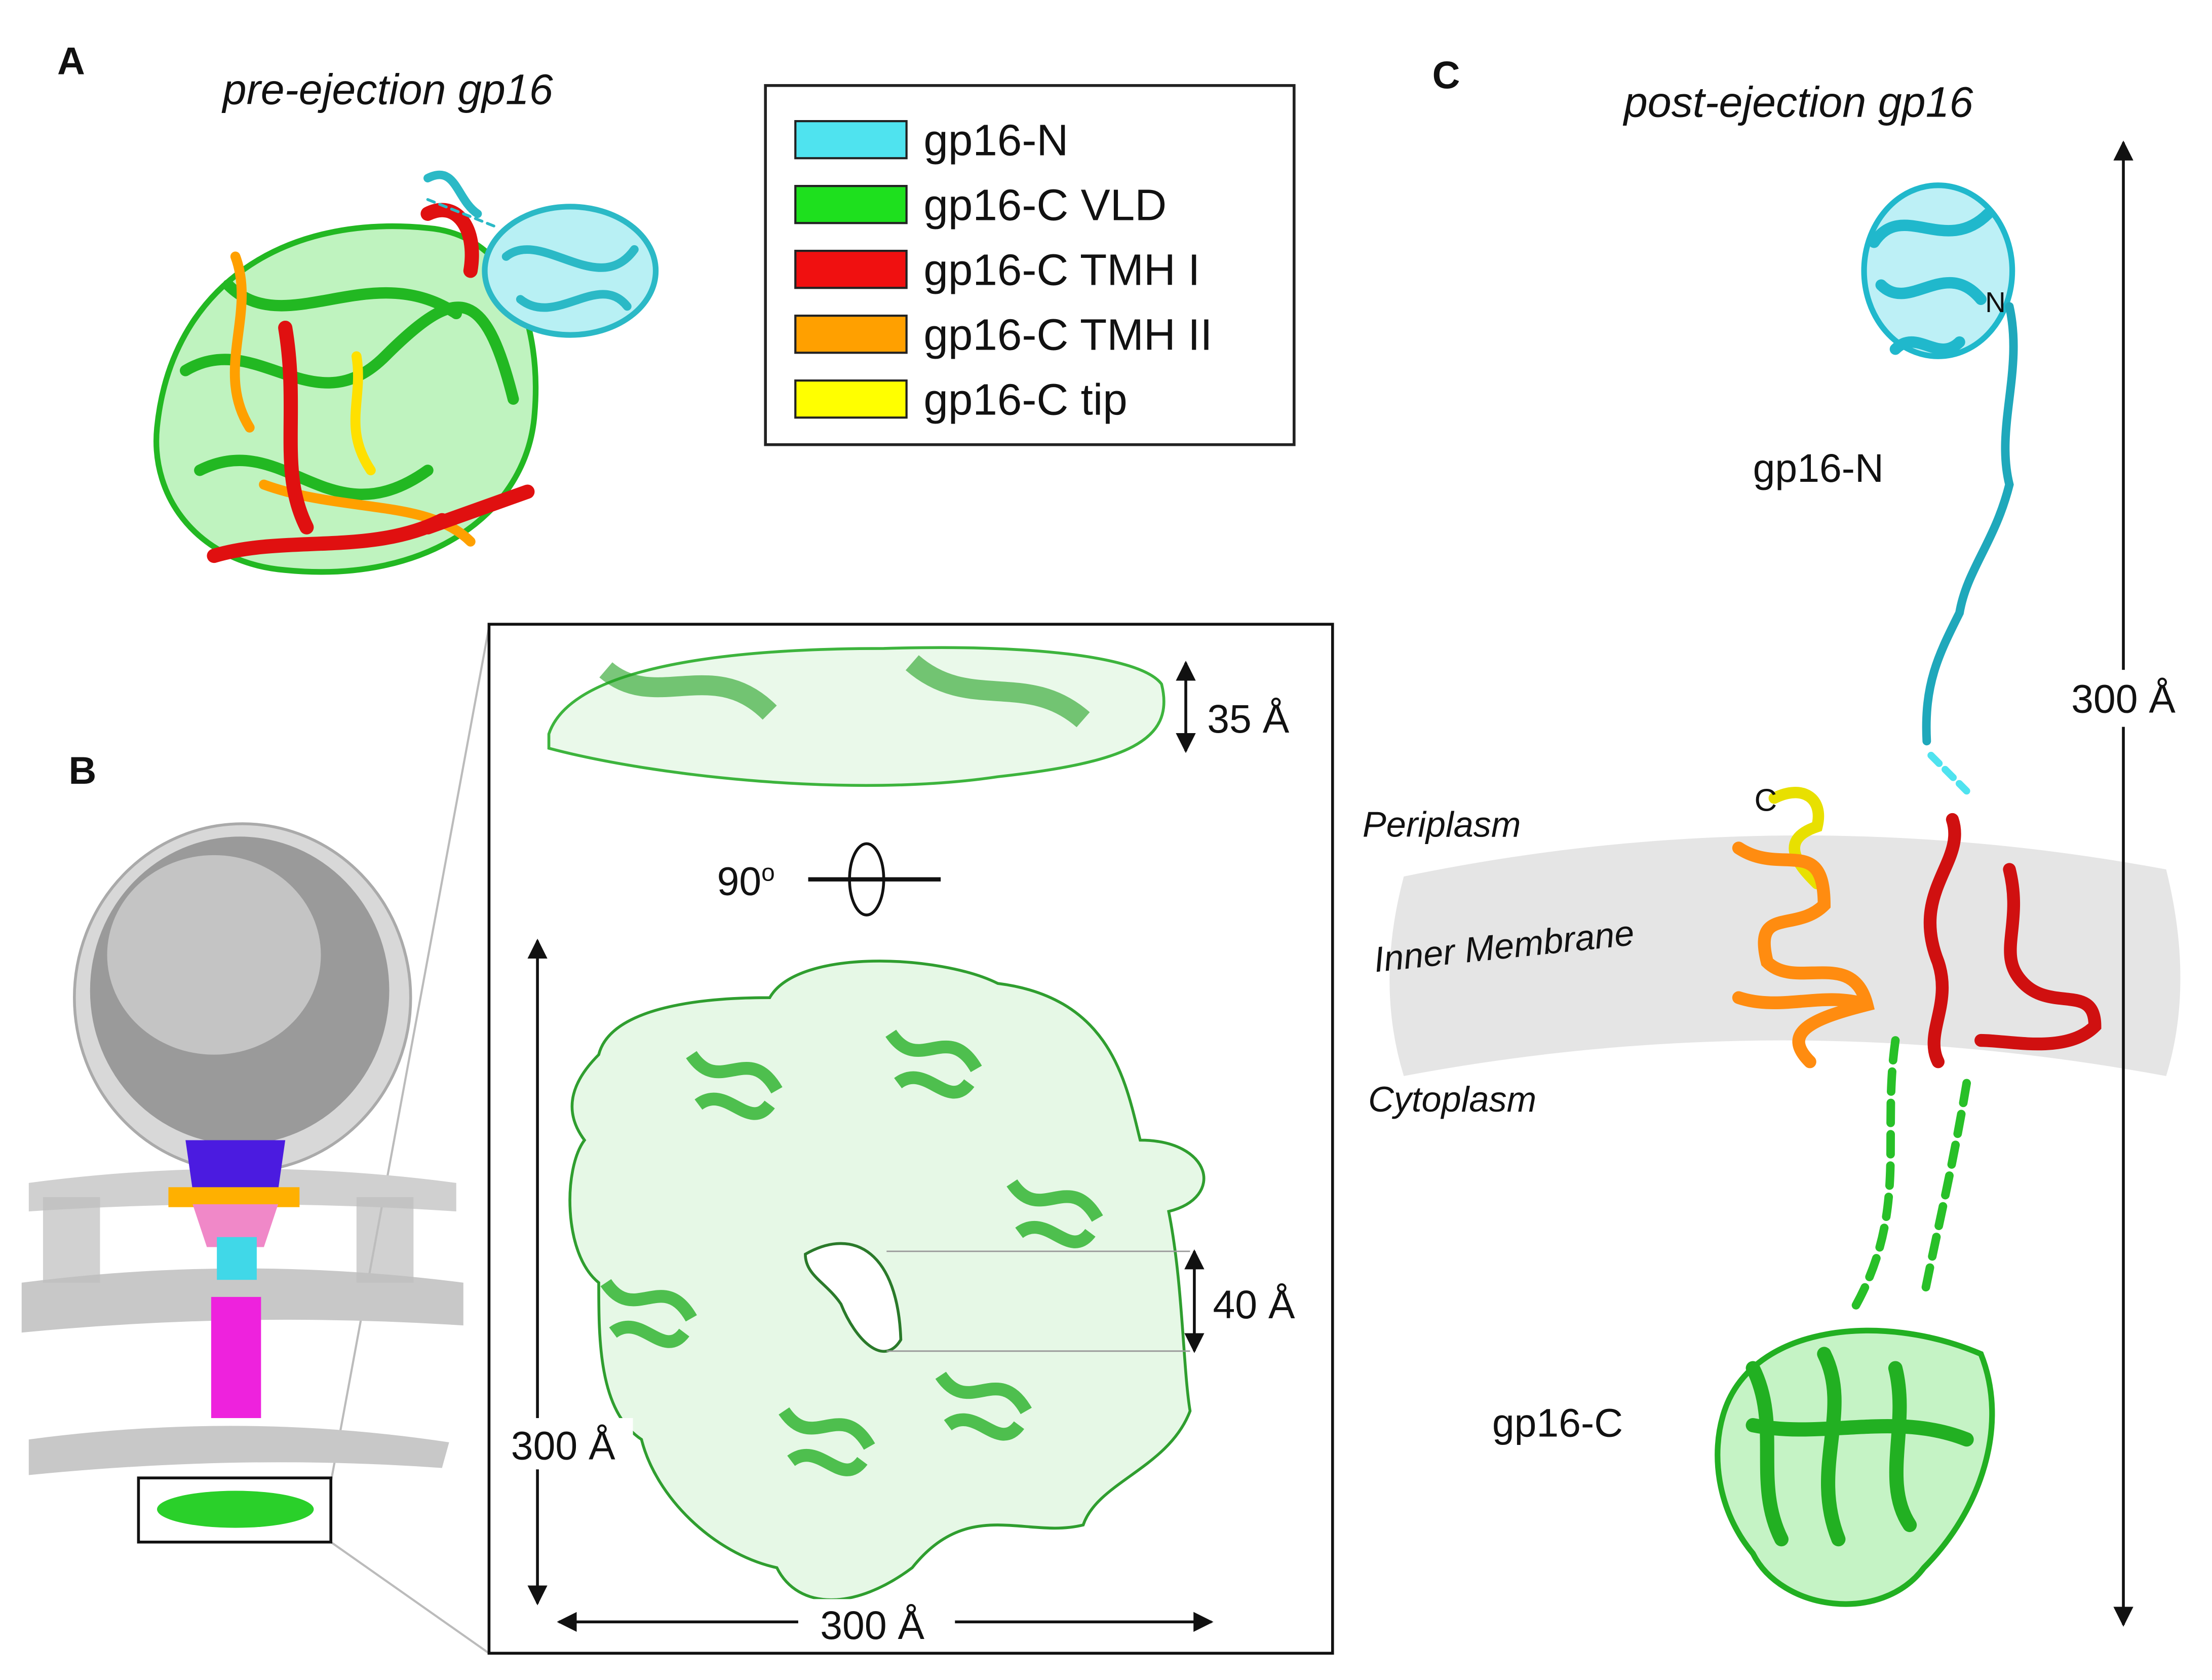  What do you see at coordinates (740, 881) in the screenshot?
I see `rotation-angle: 90` at bounding box center [740, 881].